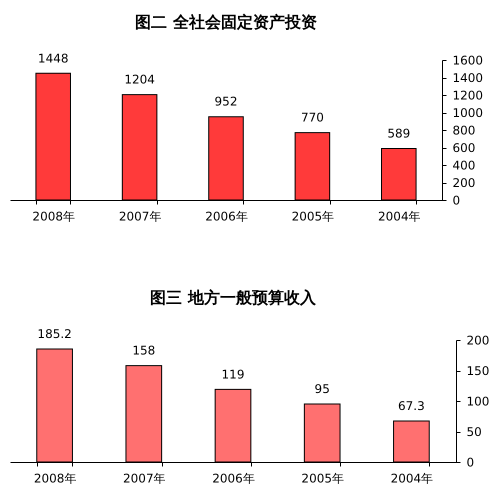  Describe the element at coordinates (233, 374) in the screenshot. I see `data-label: 119` at that location.